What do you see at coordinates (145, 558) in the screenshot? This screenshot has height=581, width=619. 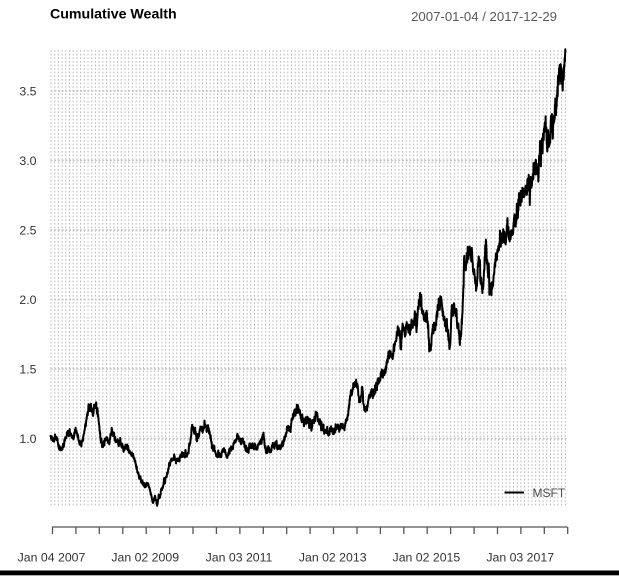 I see `svg-text: Jan 02 2009` at bounding box center [145, 558].